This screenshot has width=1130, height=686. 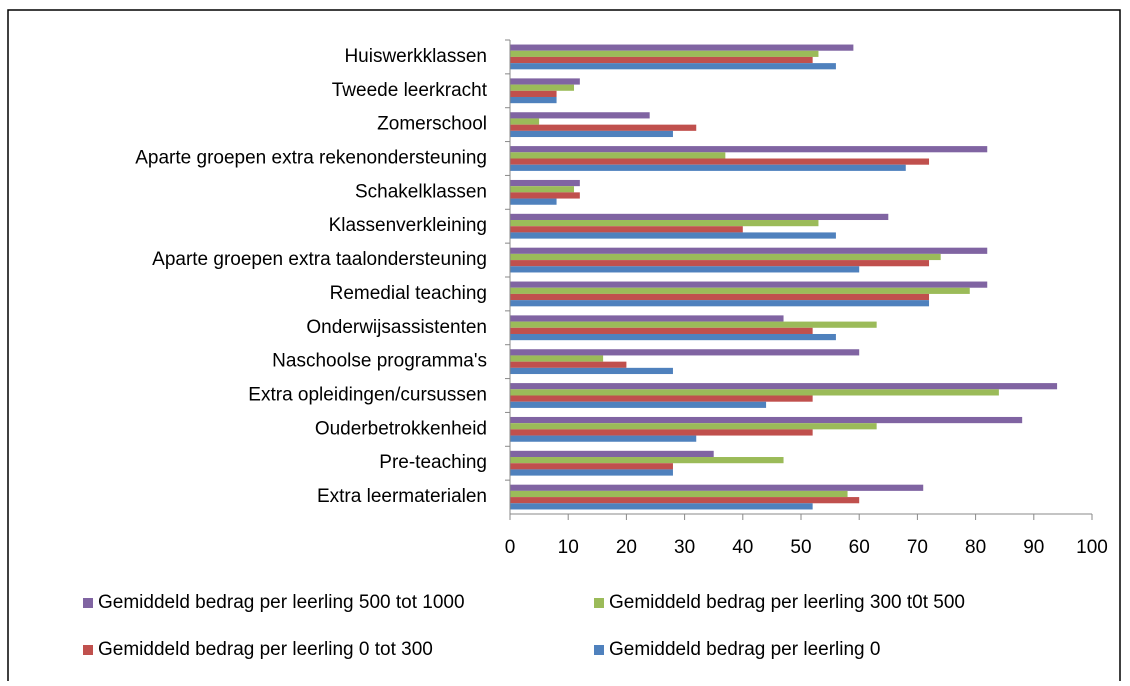 What do you see at coordinates (379, 361) in the screenshot?
I see `y-tick-label: Naschoolse programma's` at bounding box center [379, 361].